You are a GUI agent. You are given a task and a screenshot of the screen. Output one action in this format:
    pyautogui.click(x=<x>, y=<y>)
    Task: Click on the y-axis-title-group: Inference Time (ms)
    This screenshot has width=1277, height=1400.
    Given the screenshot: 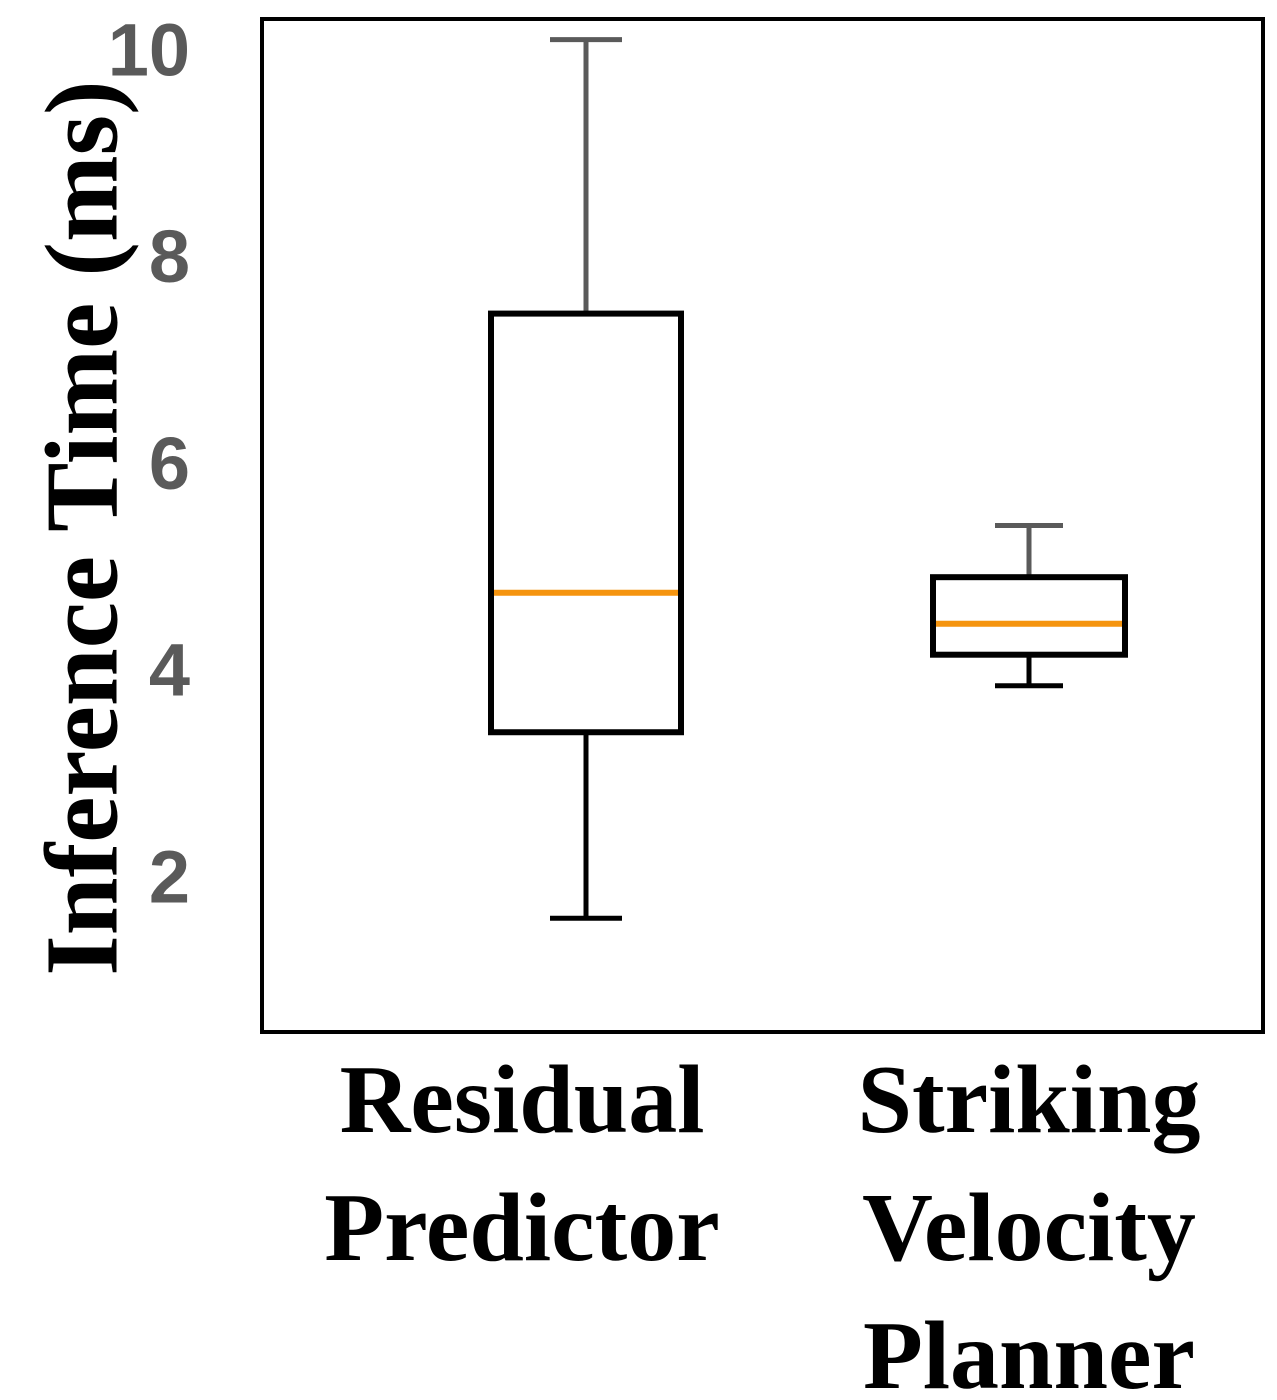 What is the action you would take?
    pyautogui.click(x=82, y=527)
    